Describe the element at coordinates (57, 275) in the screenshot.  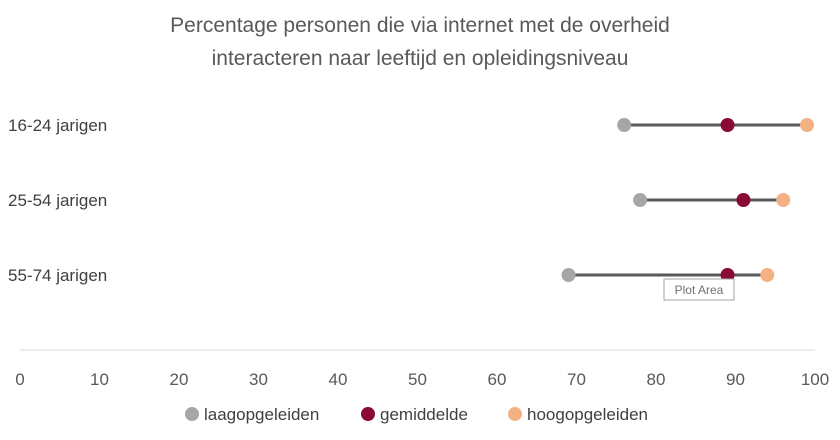
I see `category-label: 55-74 jarigen` at that location.